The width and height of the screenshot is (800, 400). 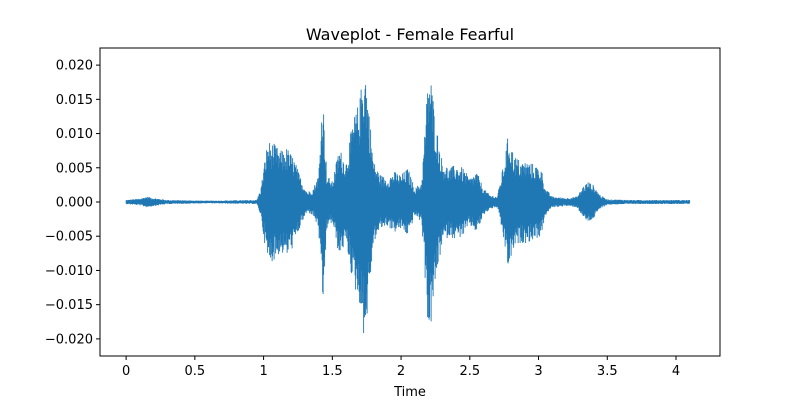 I want to click on y-tick-label: −0.010, so click(x=69, y=271).